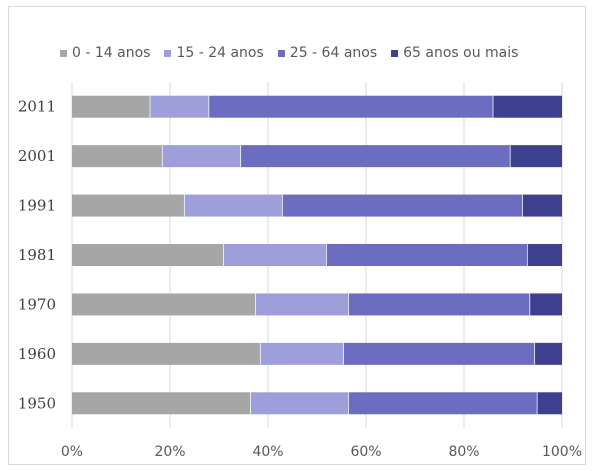 Image resolution: width=594 pixels, height=471 pixels. I want to click on legend-item-0-14: 0 - 14 anos, so click(105, 53).